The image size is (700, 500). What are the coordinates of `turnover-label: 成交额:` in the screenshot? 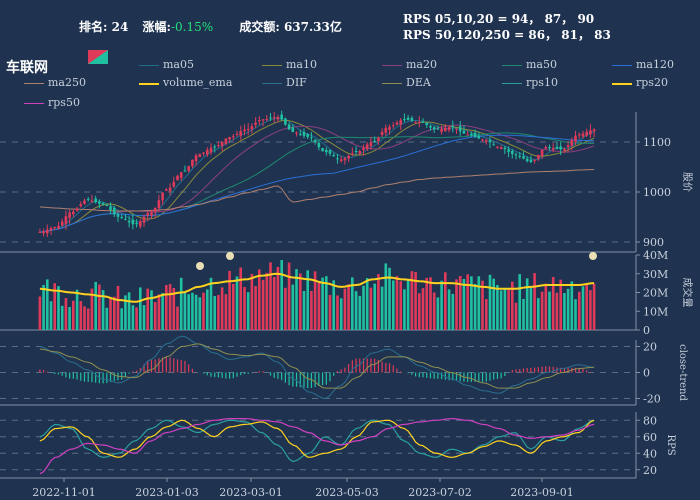 It's located at (259, 27).